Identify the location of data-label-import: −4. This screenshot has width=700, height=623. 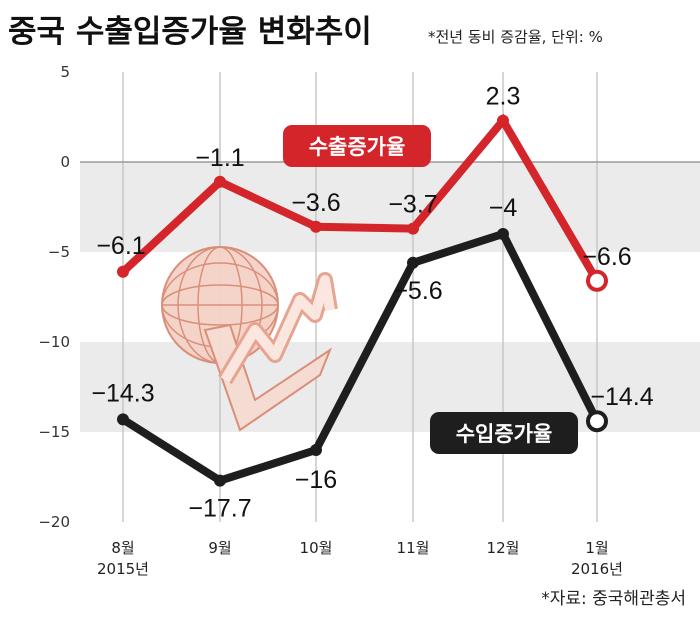
(503, 208).